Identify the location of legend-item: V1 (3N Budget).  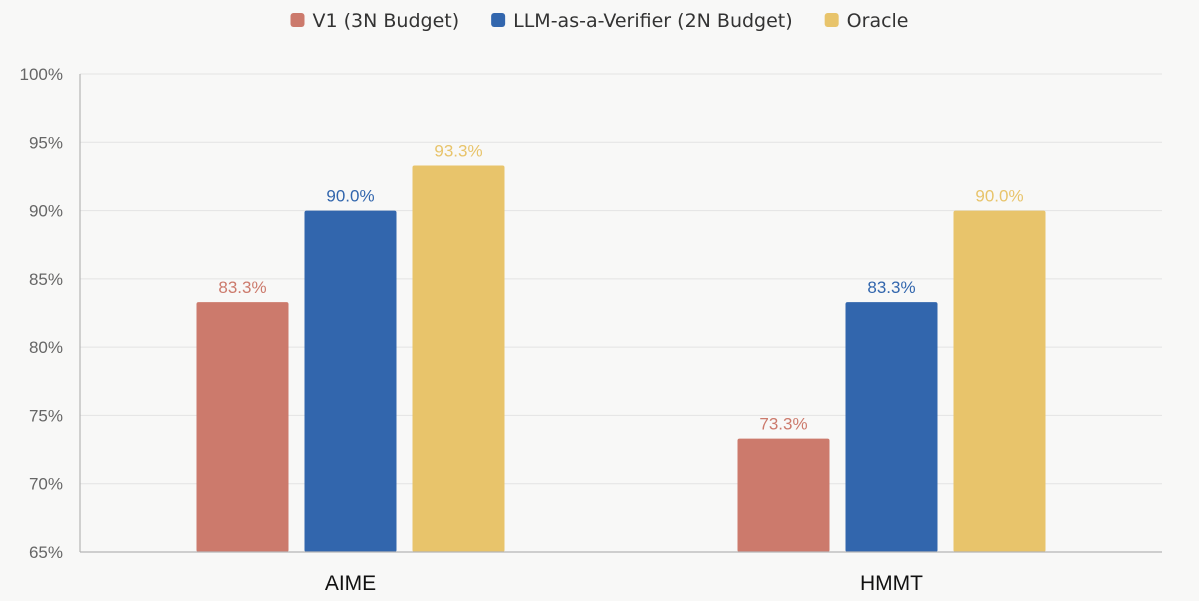
(375, 21).